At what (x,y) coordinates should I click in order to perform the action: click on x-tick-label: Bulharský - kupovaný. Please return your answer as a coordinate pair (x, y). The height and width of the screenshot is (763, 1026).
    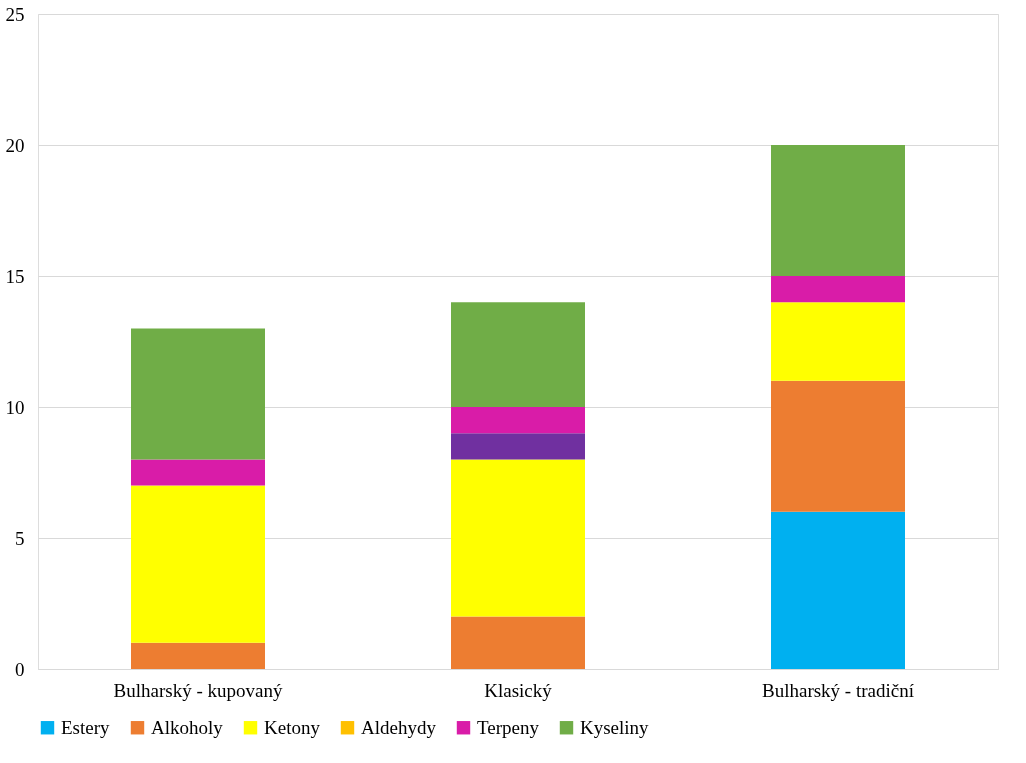
    Looking at the image, I should click on (198, 690).